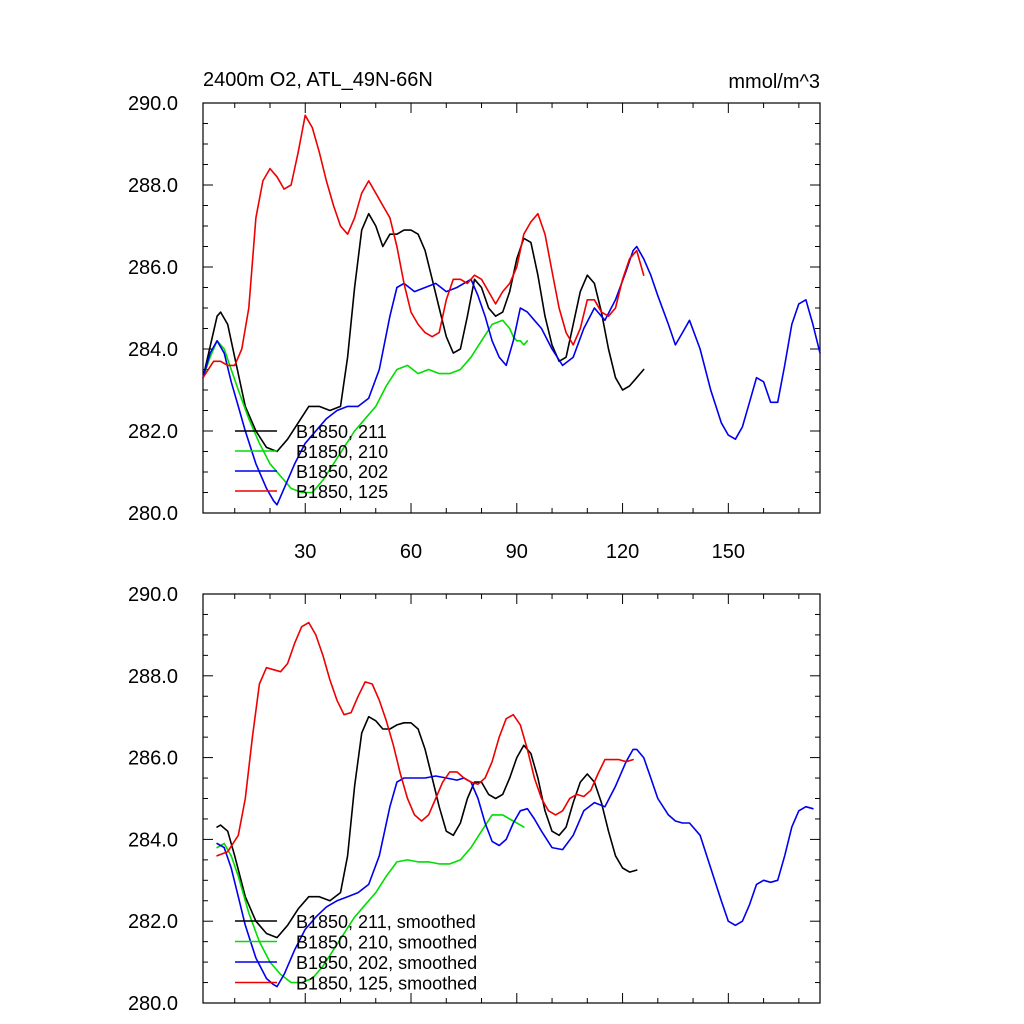 This screenshot has height=1024, width=1024. What do you see at coordinates (342, 472) in the screenshot?
I see `legend-label: B1850, 202` at bounding box center [342, 472].